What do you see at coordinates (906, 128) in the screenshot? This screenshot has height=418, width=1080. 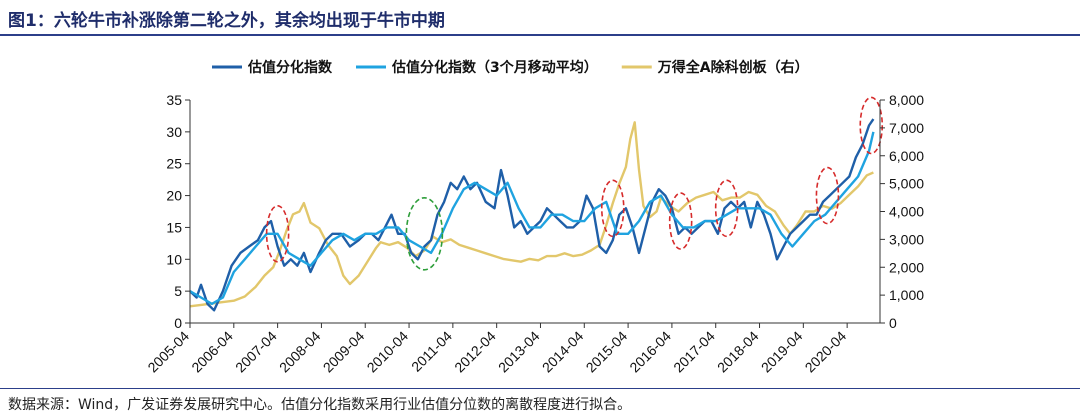 I see `y-right-tick-label: 7,000` at bounding box center [906, 128].